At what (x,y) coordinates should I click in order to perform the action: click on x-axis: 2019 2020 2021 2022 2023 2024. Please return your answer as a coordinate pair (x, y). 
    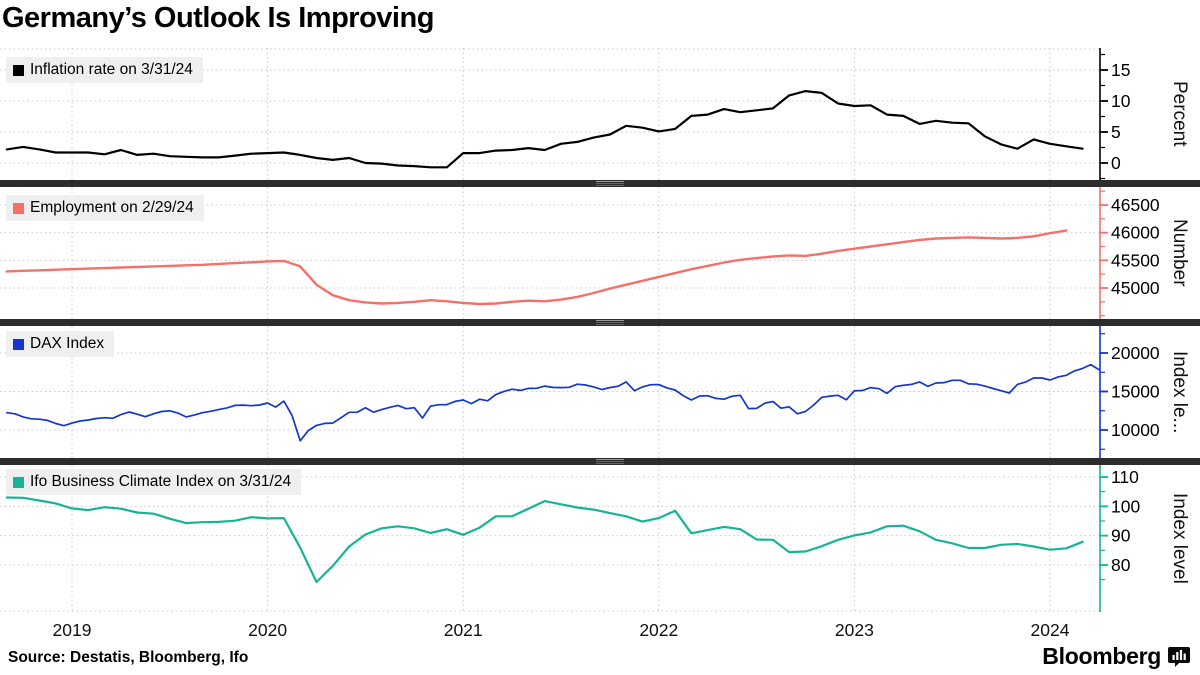
    Looking at the image, I should click on (600, 632).